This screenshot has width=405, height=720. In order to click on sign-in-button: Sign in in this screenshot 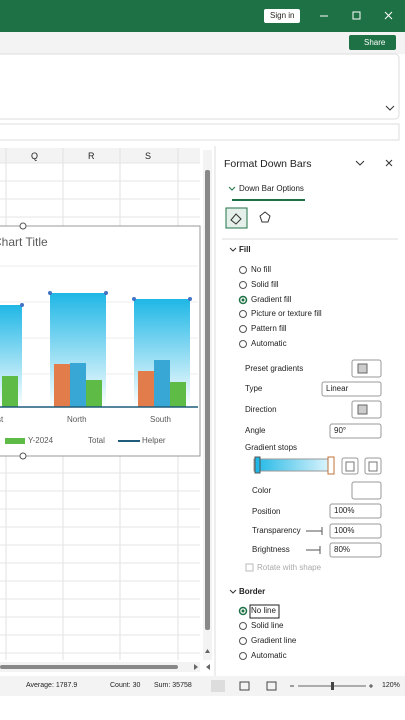, I will do `click(282, 15)`.